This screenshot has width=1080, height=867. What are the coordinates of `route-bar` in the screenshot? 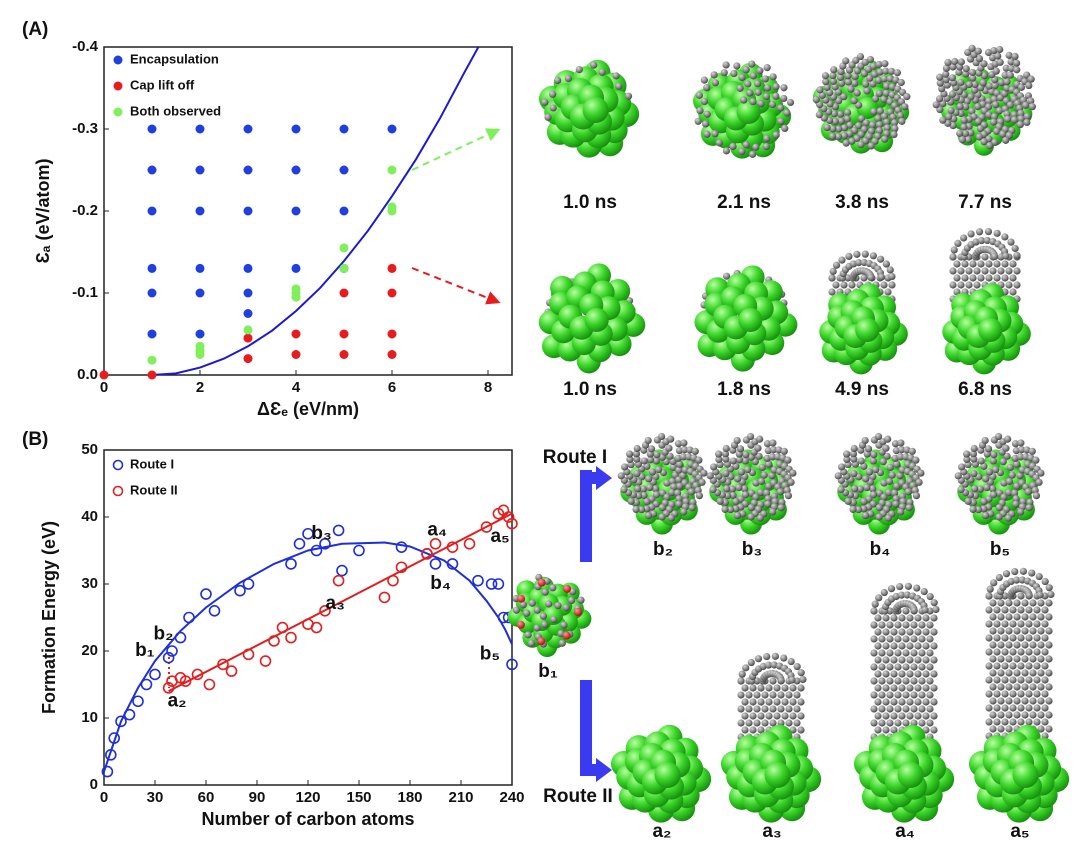 It's located at (586, 516).